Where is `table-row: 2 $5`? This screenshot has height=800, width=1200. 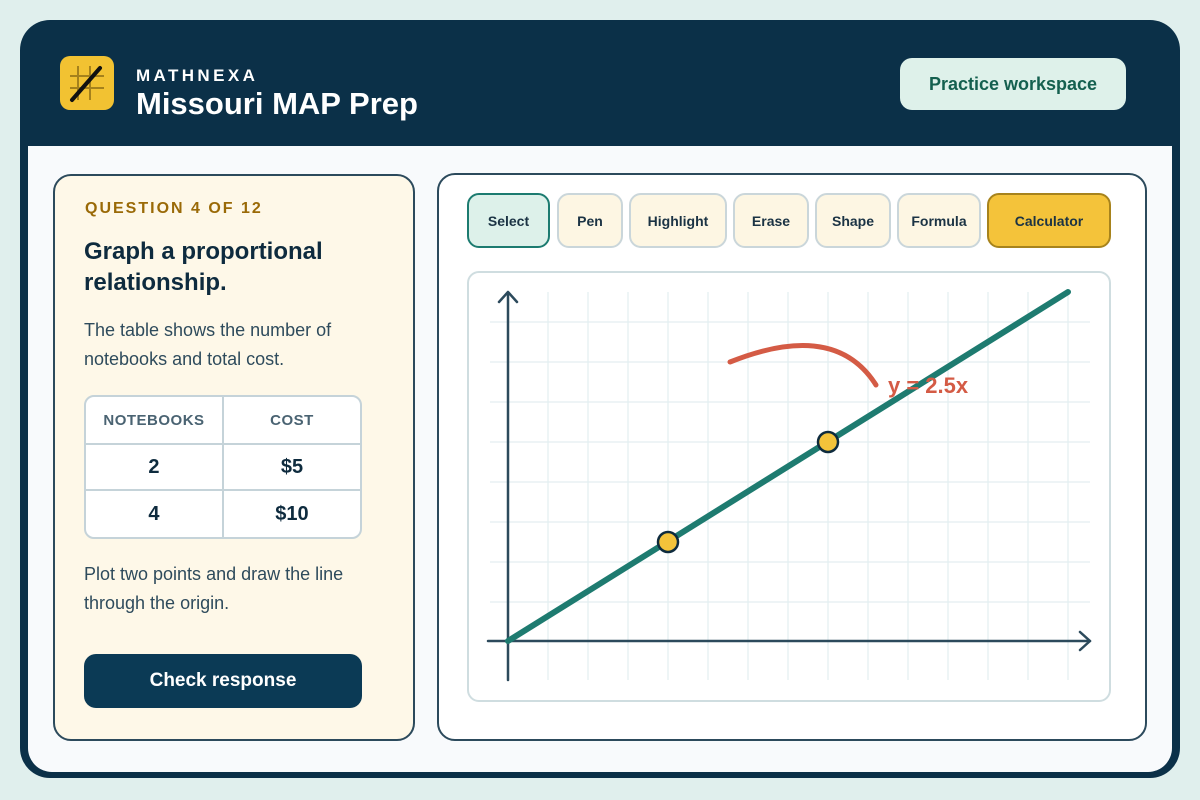 table-row: 2 $5 is located at coordinates (223, 468).